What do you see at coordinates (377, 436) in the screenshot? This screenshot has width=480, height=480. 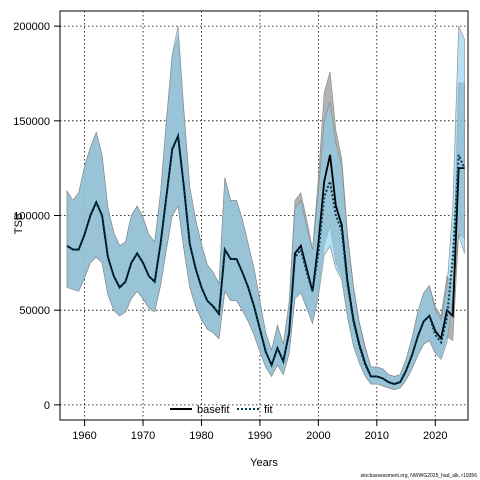 I see `x-tick-label-2010: 2010` at bounding box center [377, 436].